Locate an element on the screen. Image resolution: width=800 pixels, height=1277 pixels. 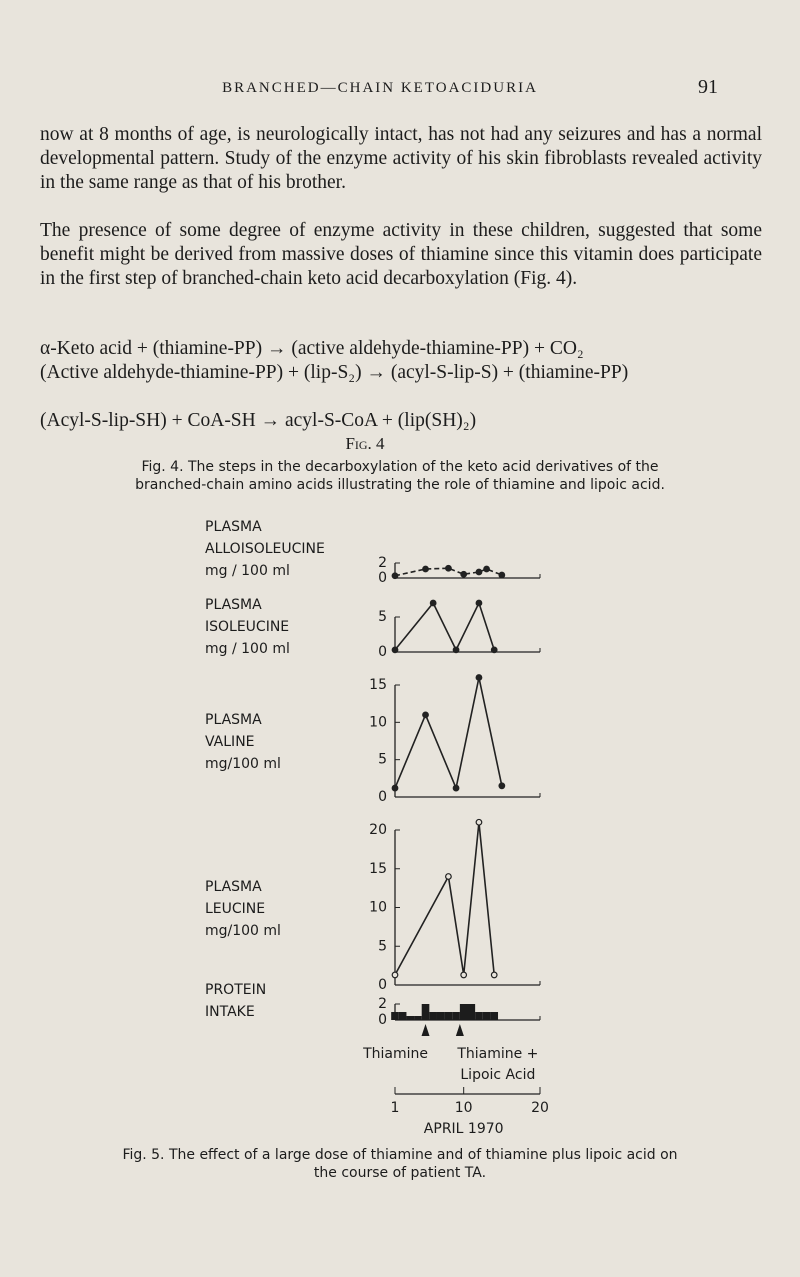
panel-label: INTAKE is located at coordinates (230, 1012).